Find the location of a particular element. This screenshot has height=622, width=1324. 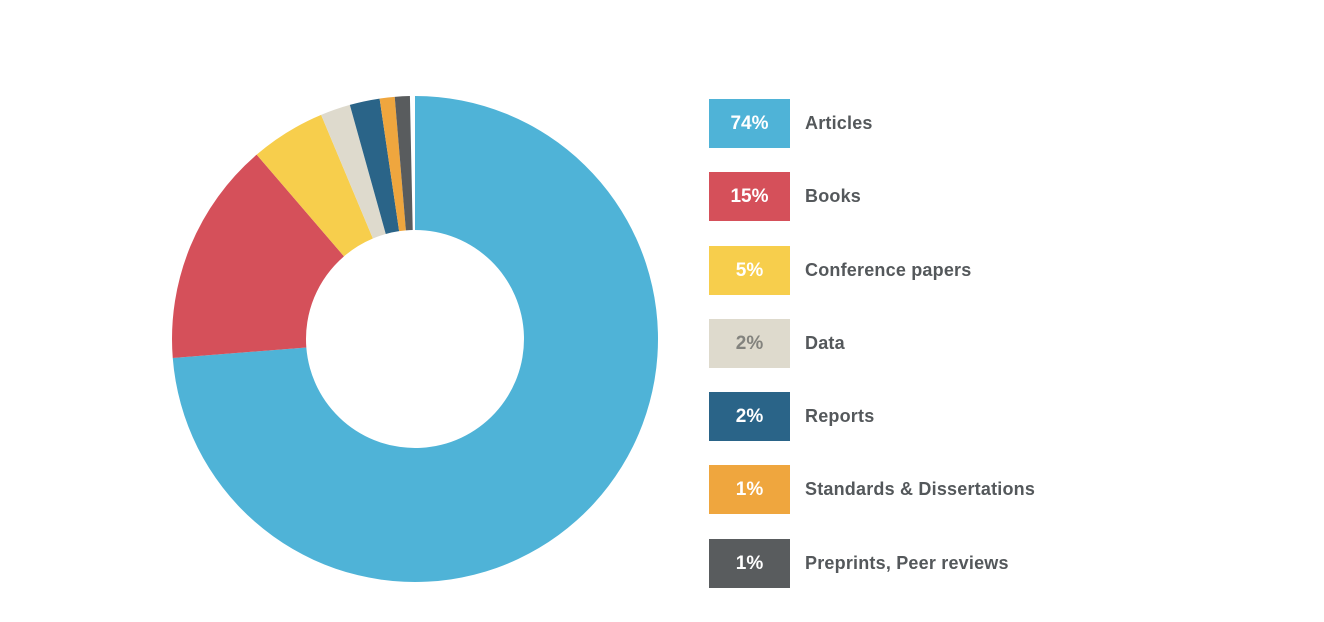

legend-swatch-data: 2% is located at coordinates (749, 343).